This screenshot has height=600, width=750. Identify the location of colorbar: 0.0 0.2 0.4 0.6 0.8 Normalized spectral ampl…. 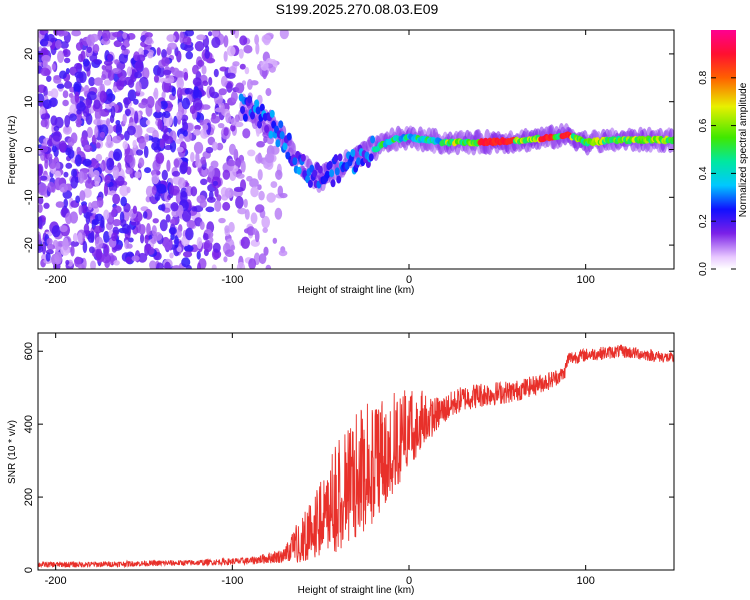
(723, 153).